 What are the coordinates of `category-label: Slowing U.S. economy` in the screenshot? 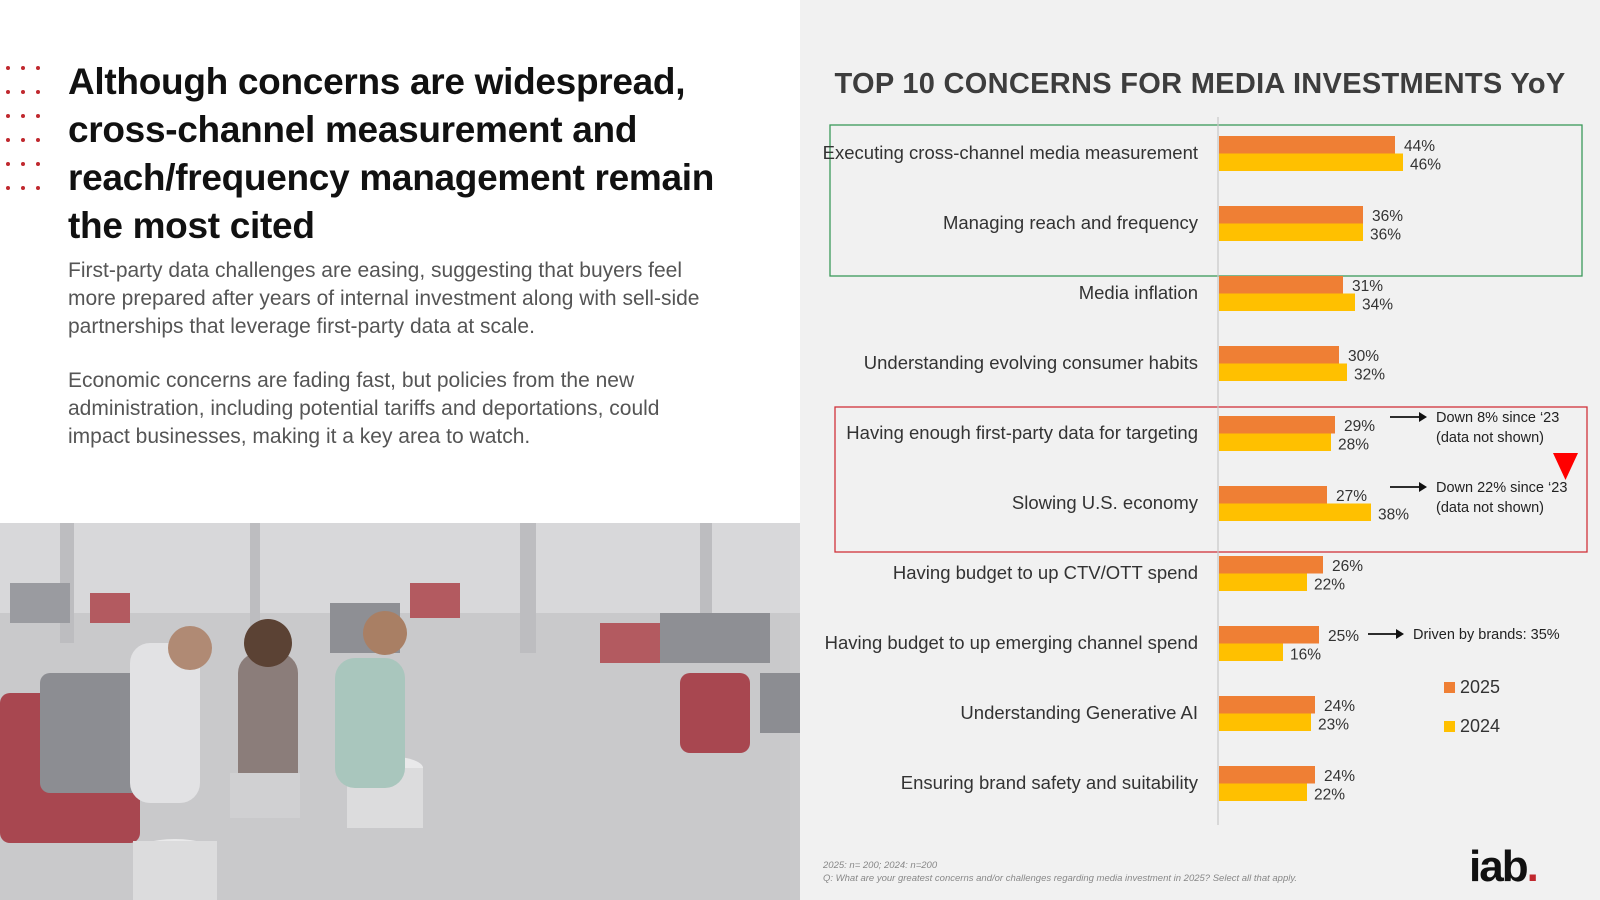 It's located at (1105, 502).